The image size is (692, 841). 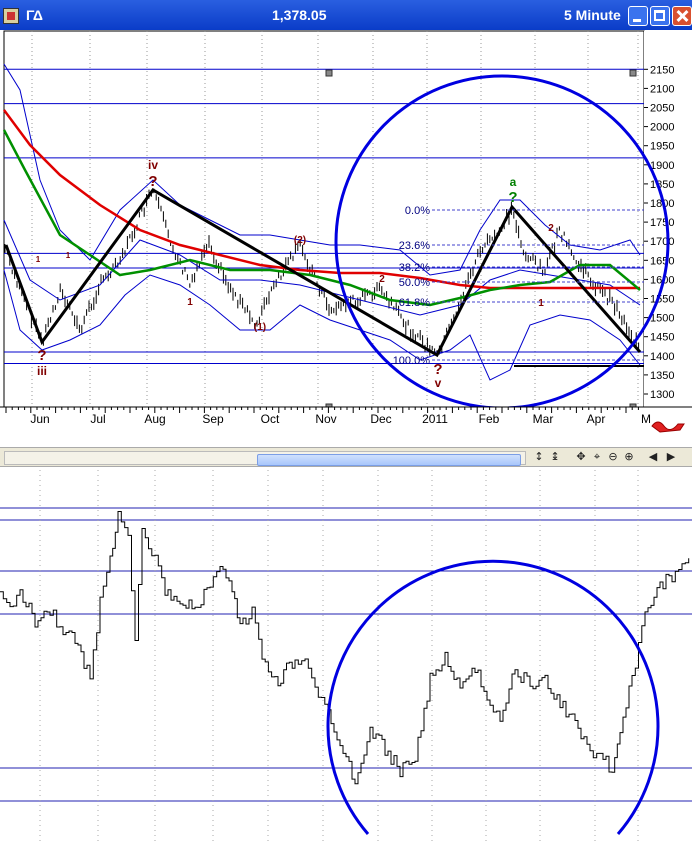 I want to click on scroll-track, so click(x=265, y=458).